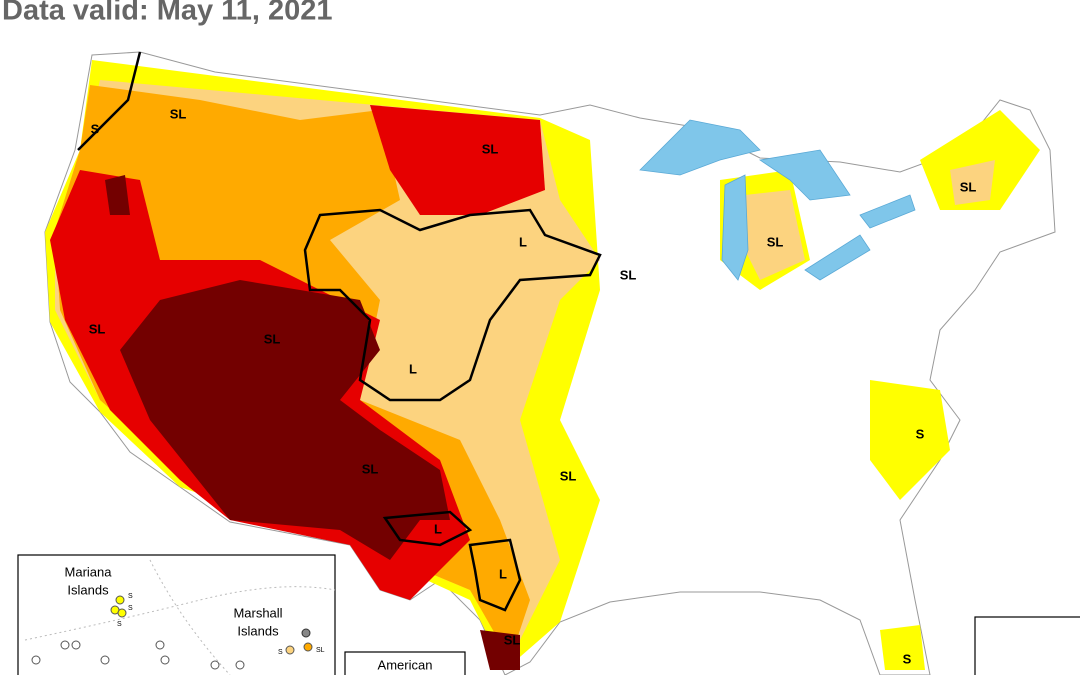 The image size is (1080, 675). What do you see at coordinates (89, 571) in the screenshot?
I see `island-name: Mariana` at bounding box center [89, 571].